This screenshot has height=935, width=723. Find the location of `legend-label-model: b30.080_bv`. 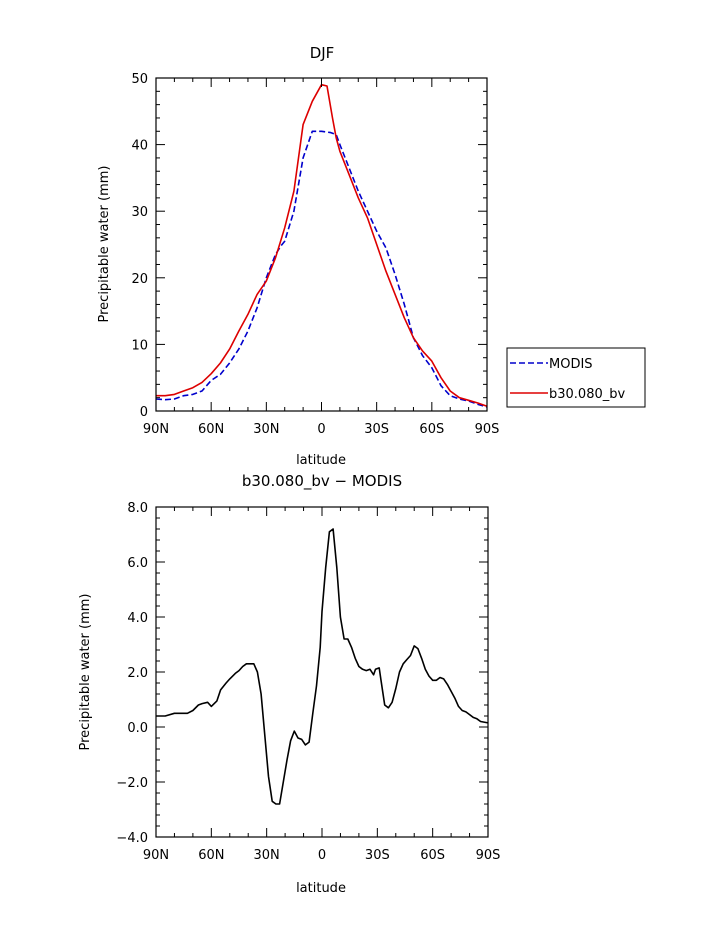

legend-label-model: b30.080_bv is located at coordinates (587, 394).